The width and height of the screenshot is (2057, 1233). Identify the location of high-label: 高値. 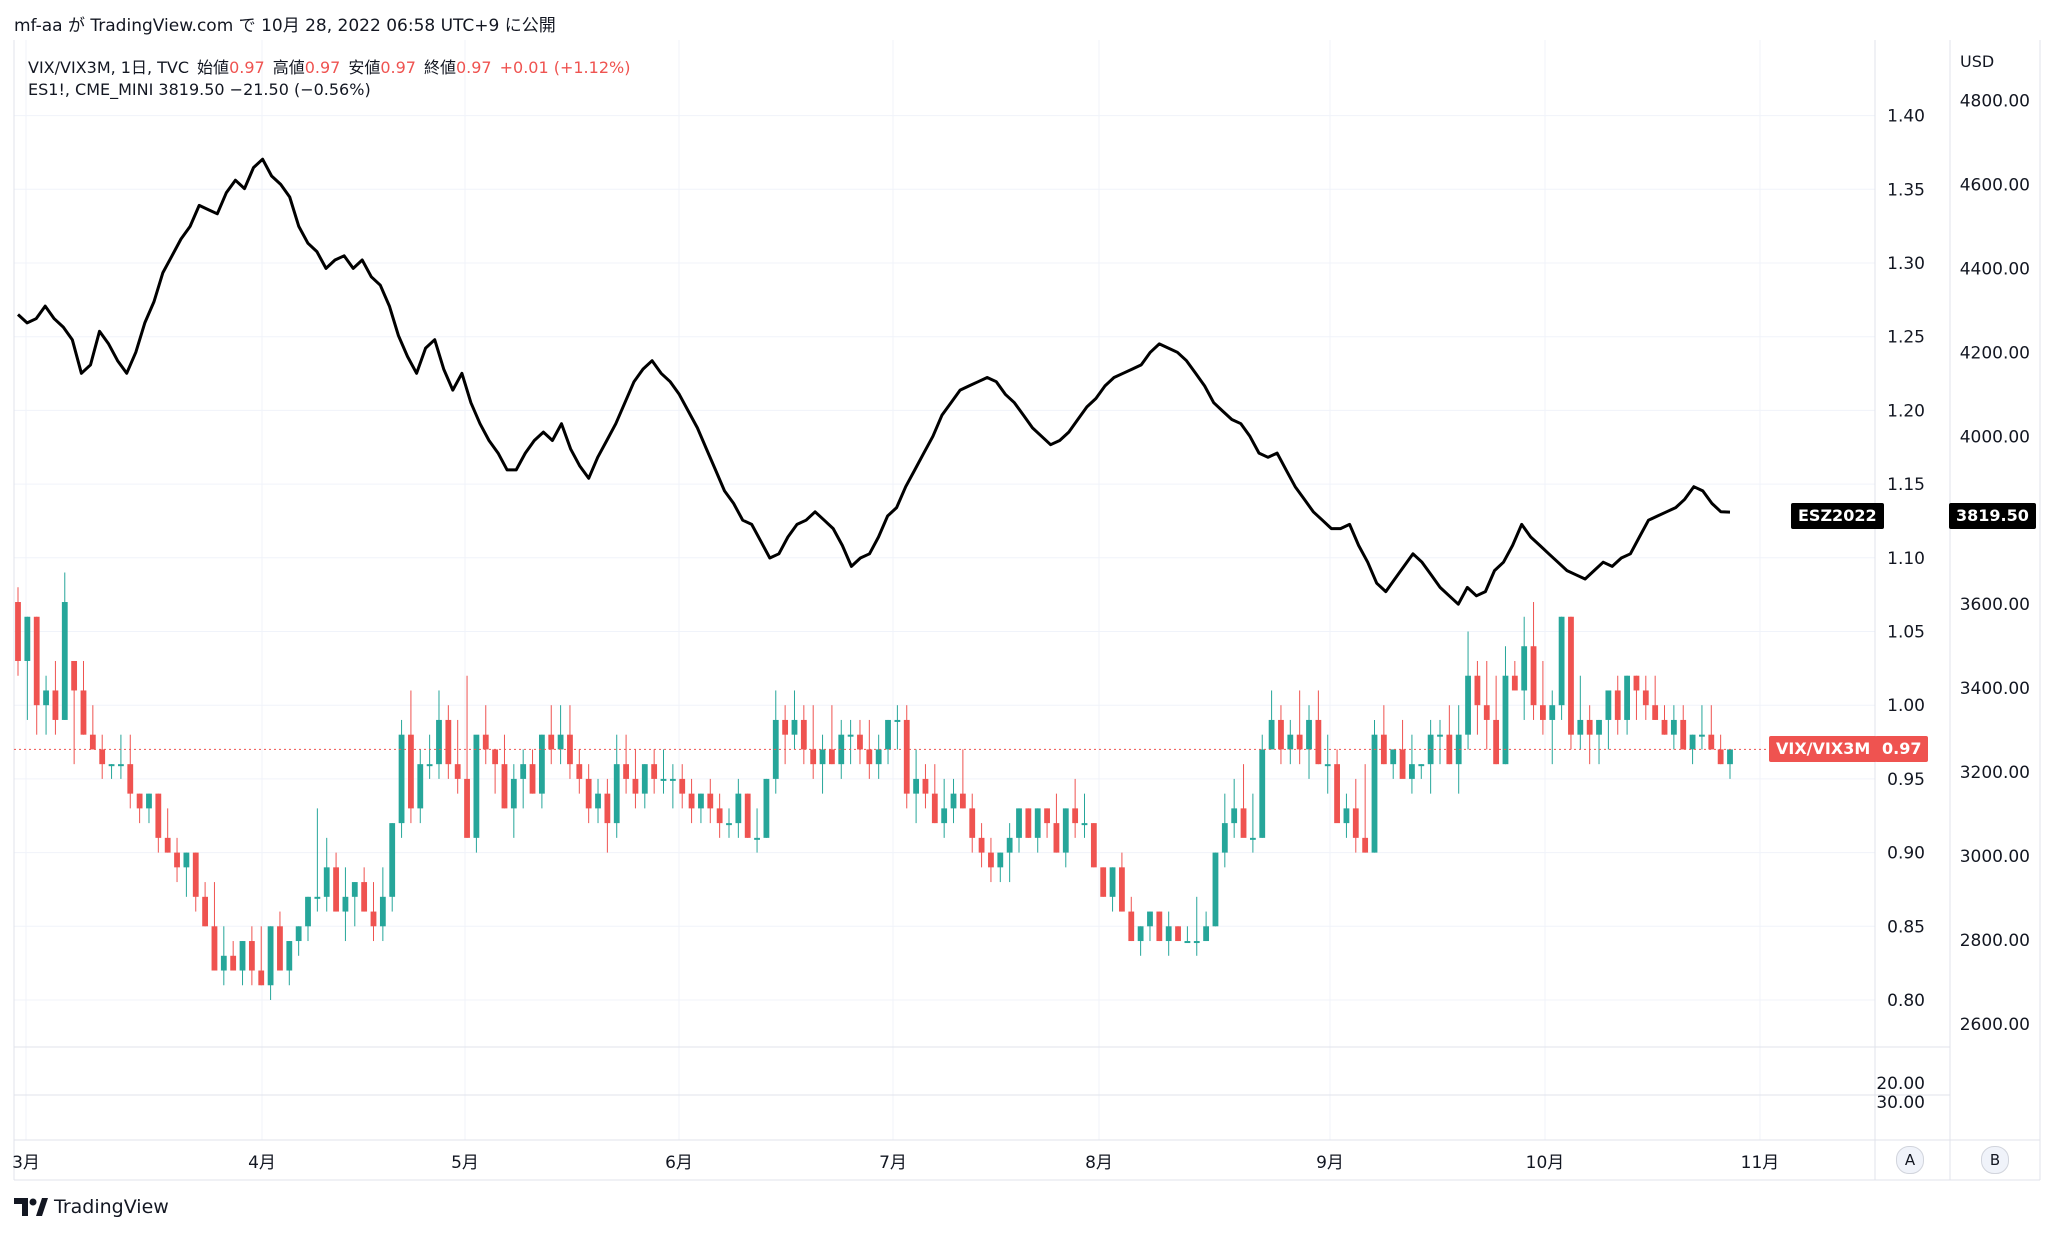
(288, 67).